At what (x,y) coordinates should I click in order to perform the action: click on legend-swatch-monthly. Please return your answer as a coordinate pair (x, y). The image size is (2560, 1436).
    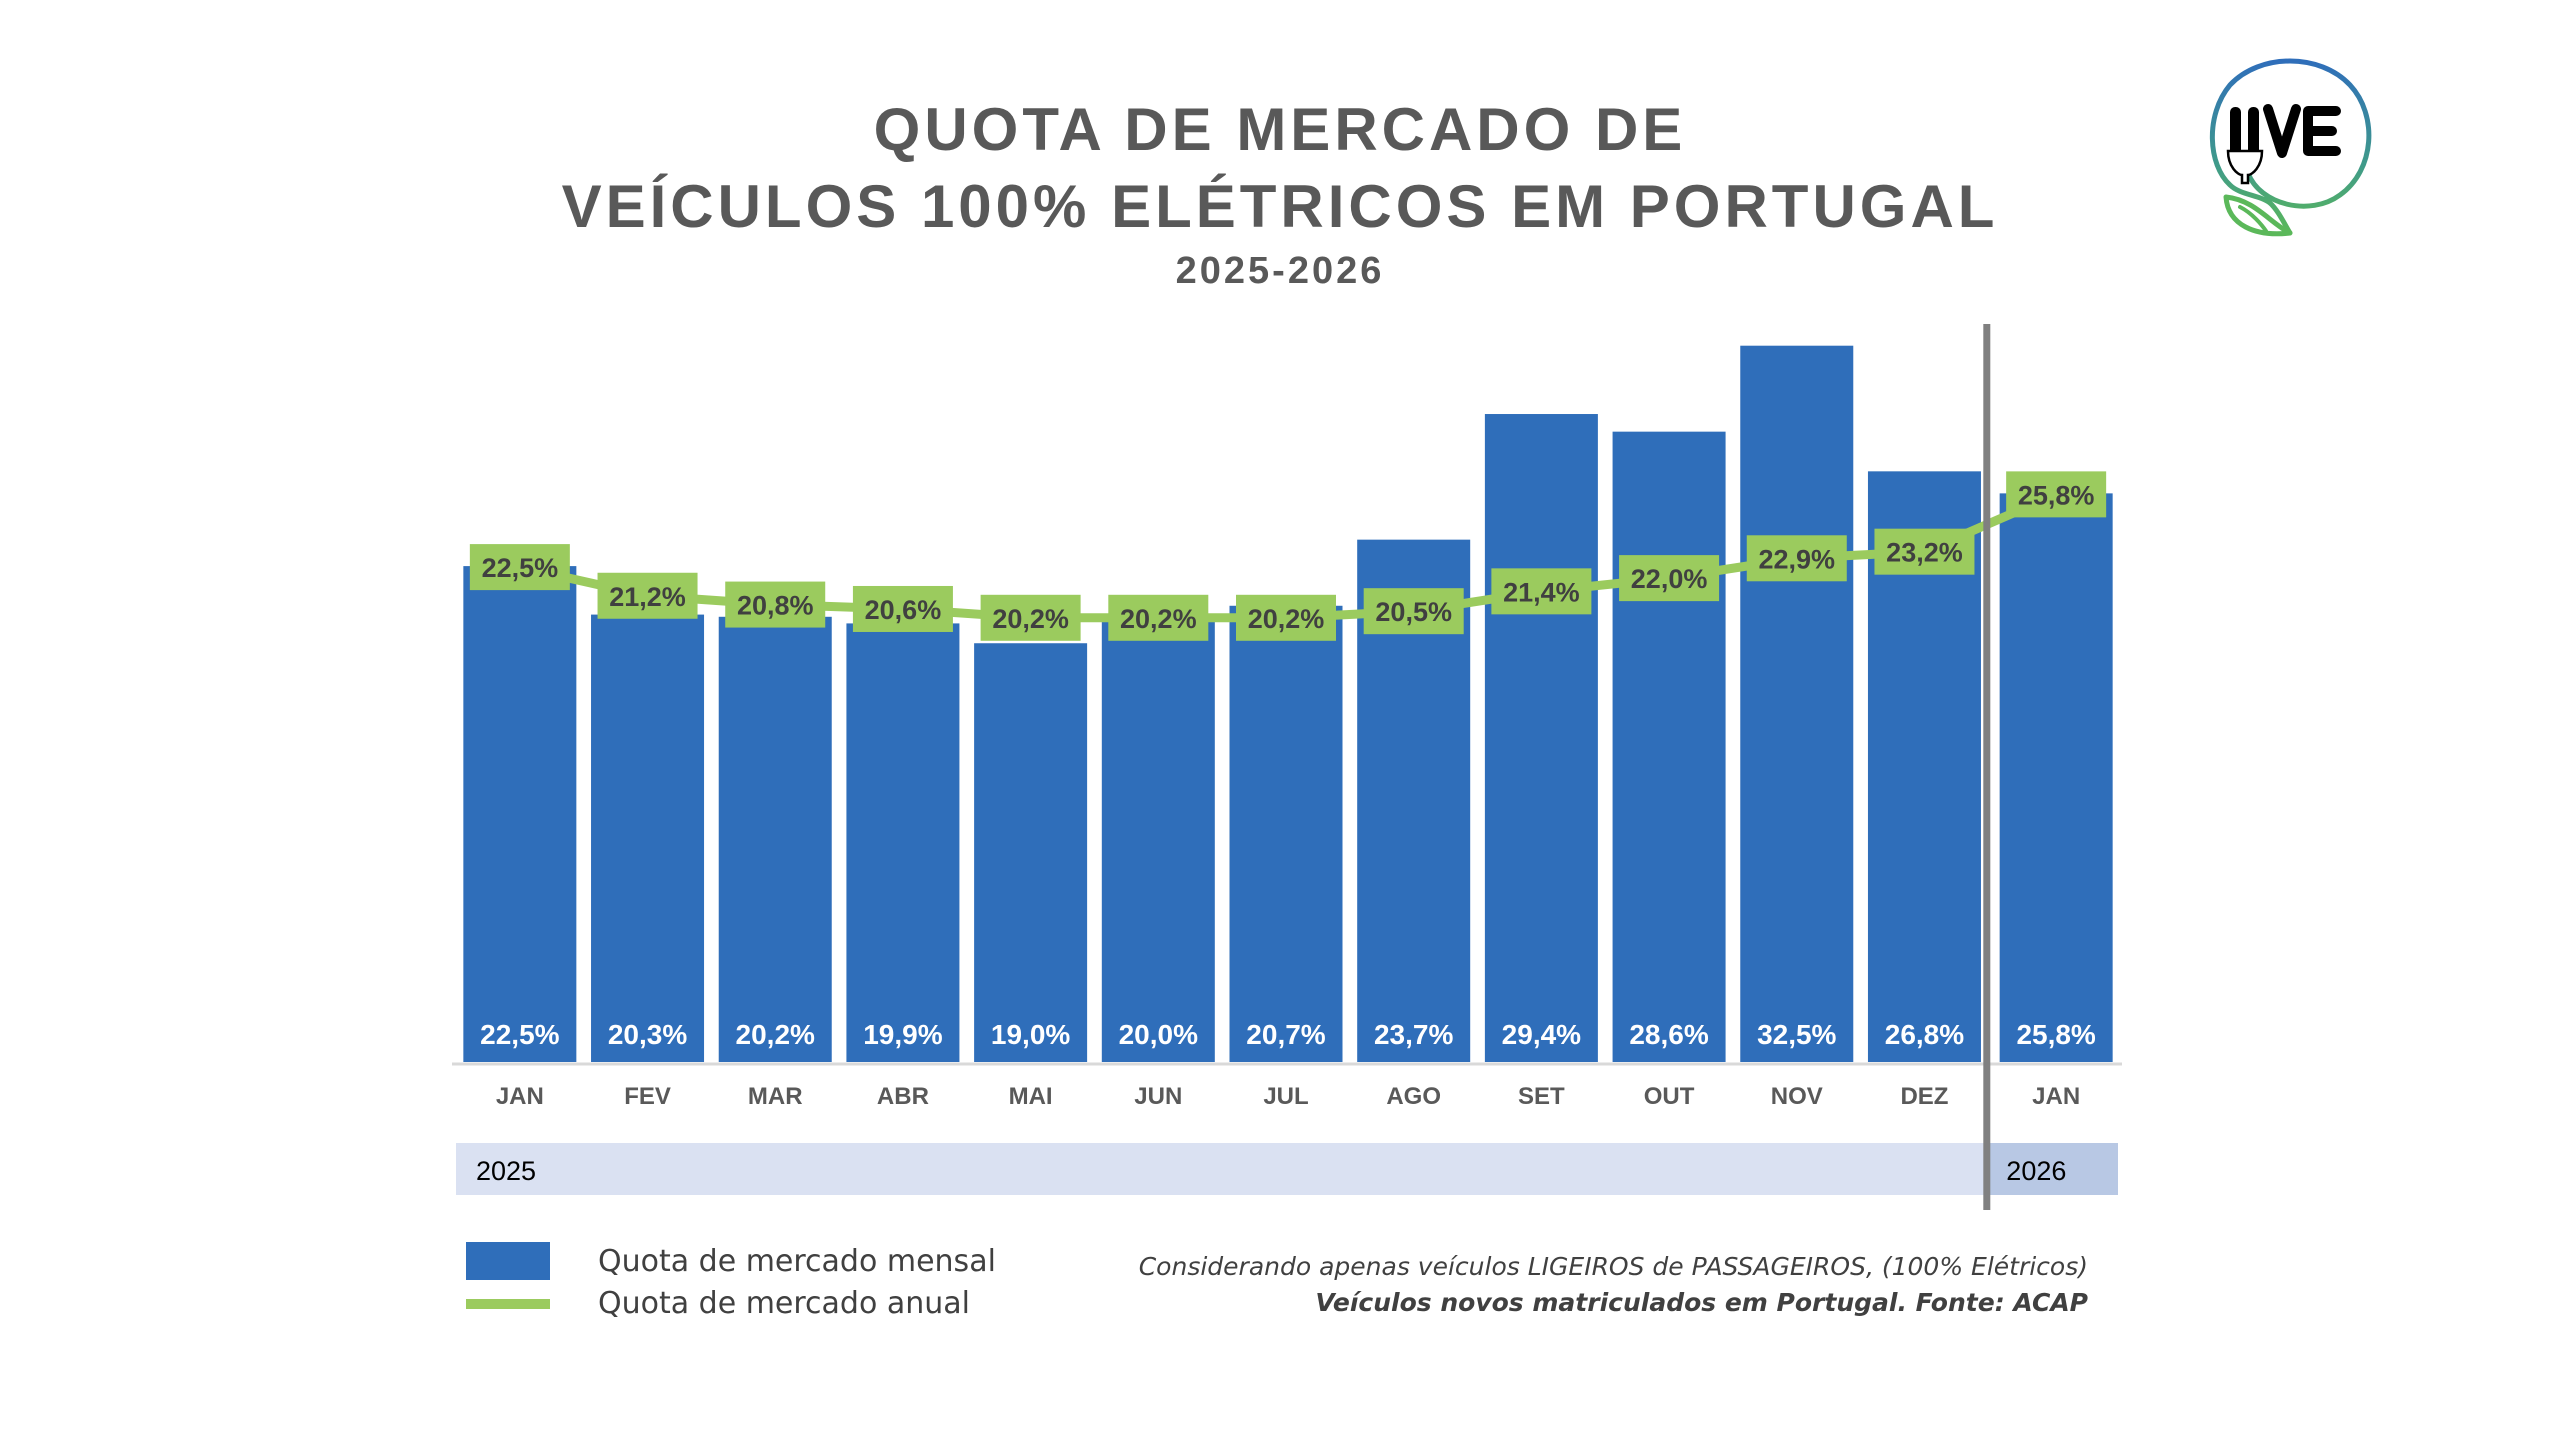
    Looking at the image, I should click on (508, 1261).